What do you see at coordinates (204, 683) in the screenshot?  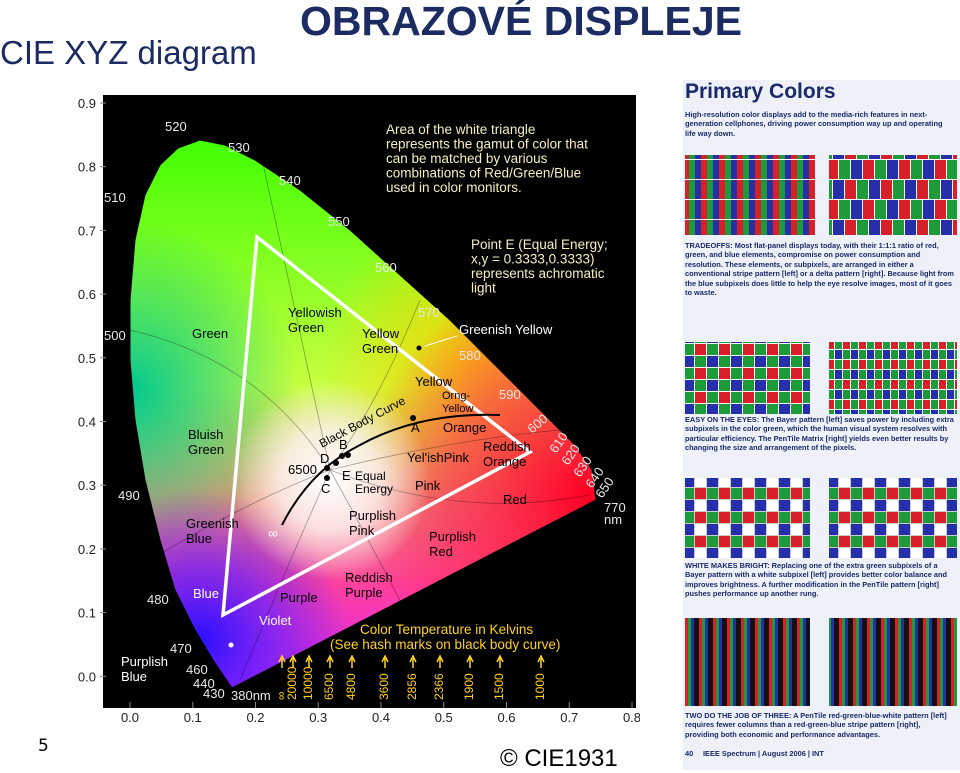 I see `wavelength-label: 440` at bounding box center [204, 683].